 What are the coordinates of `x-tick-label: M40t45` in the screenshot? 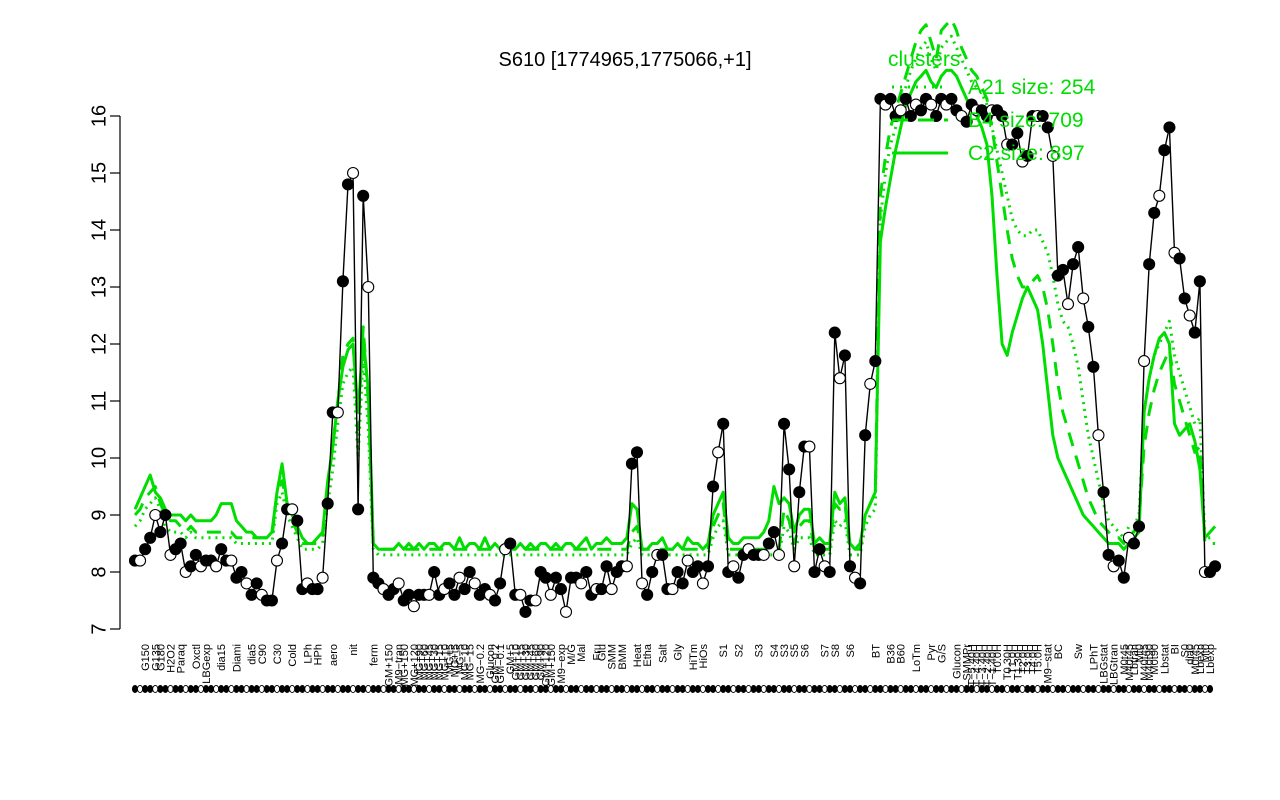 It's located at (1130, 662).